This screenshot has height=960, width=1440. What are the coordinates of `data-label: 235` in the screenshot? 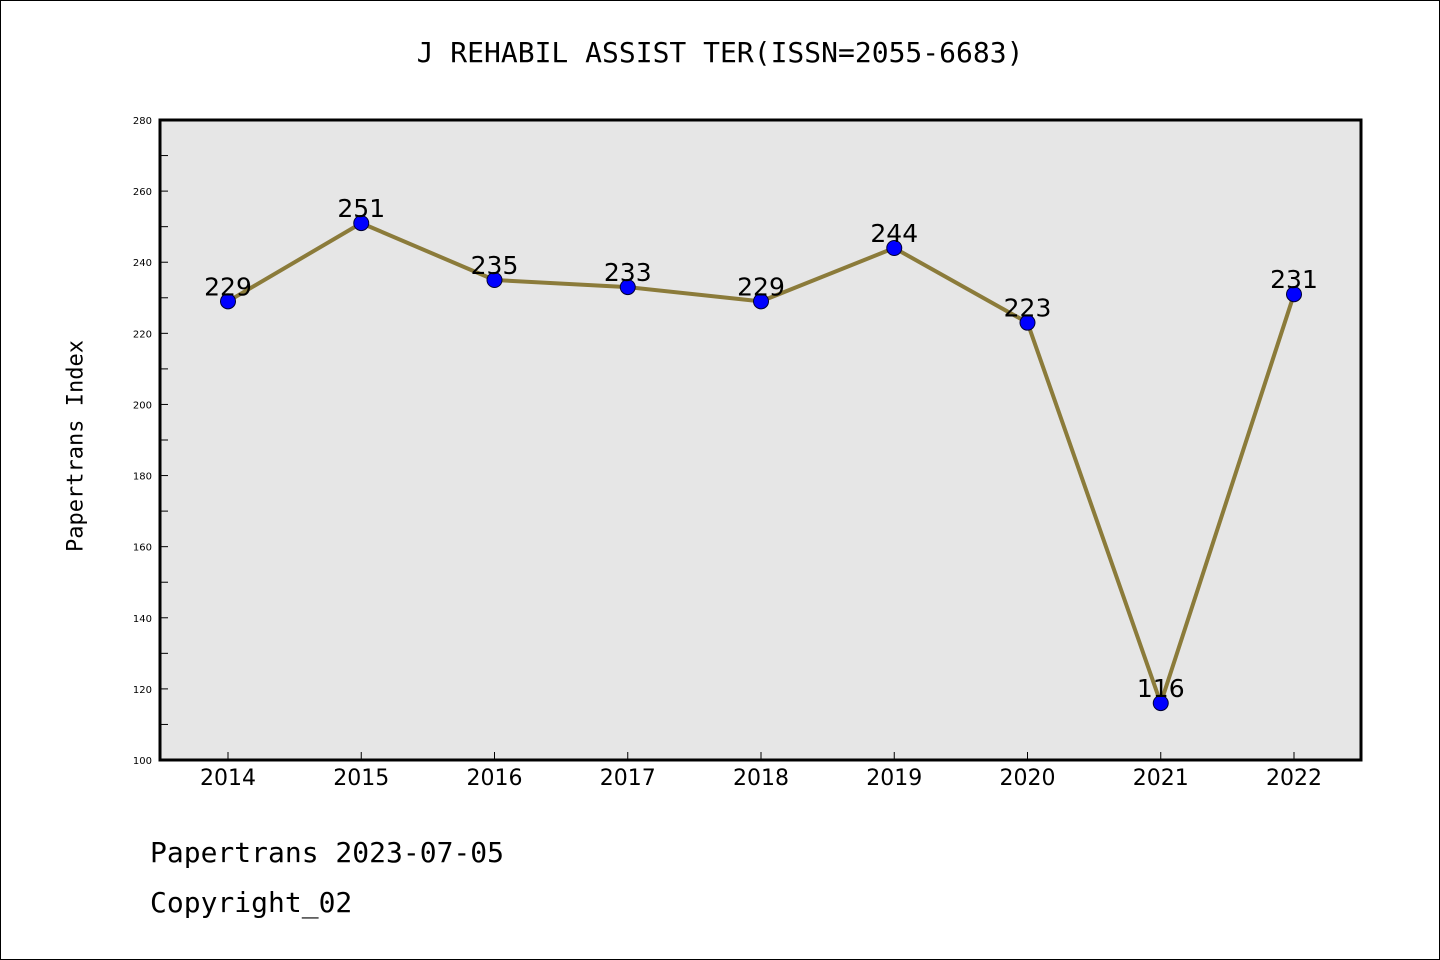 It's located at (495, 265).